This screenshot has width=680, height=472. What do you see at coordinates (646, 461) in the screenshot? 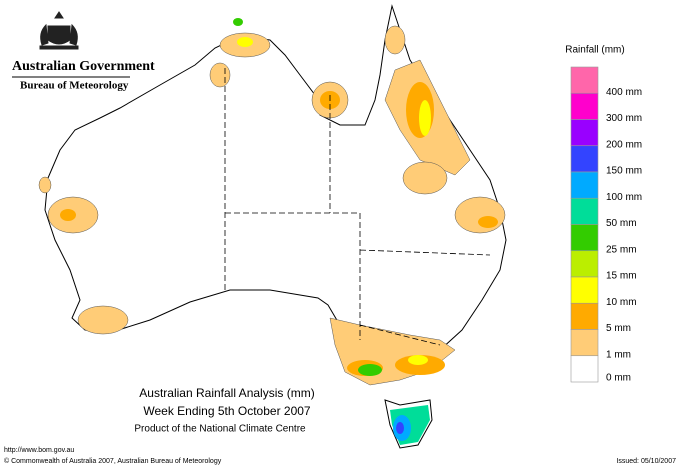
I see `issued-date: Issued: 05/10/2007` at bounding box center [646, 461].